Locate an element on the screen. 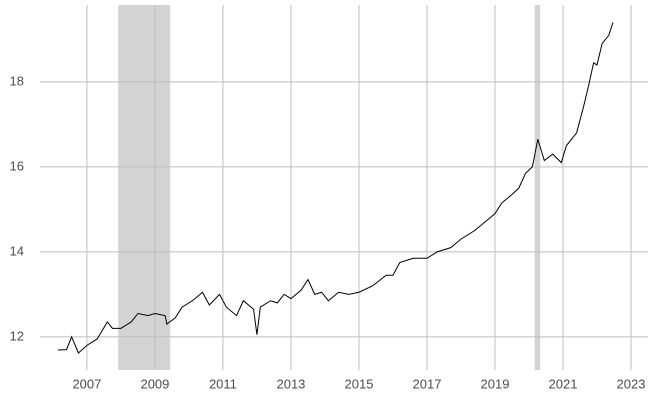 The width and height of the screenshot is (650, 405). x-tick-label: 2019 is located at coordinates (495, 383).